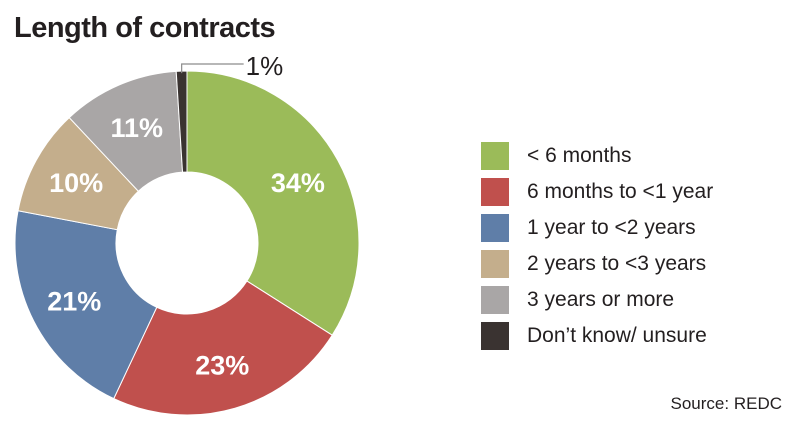 The width and height of the screenshot is (800, 425). I want to click on chart-title: Length of contracts, so click(145, 28).